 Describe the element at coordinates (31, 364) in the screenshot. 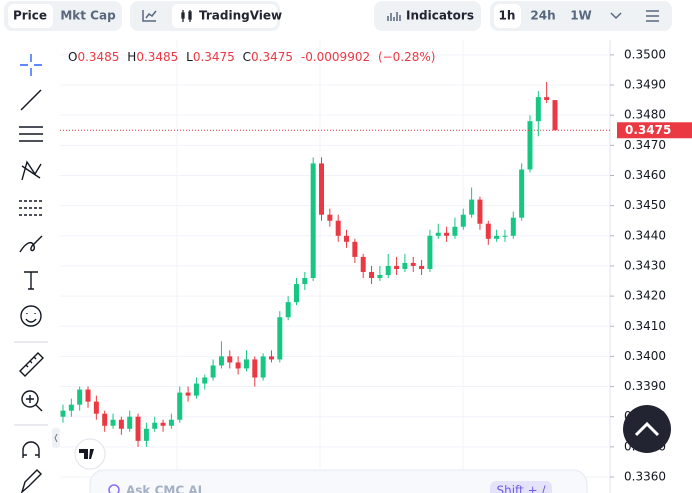

I see `ruler-tool` at that location.